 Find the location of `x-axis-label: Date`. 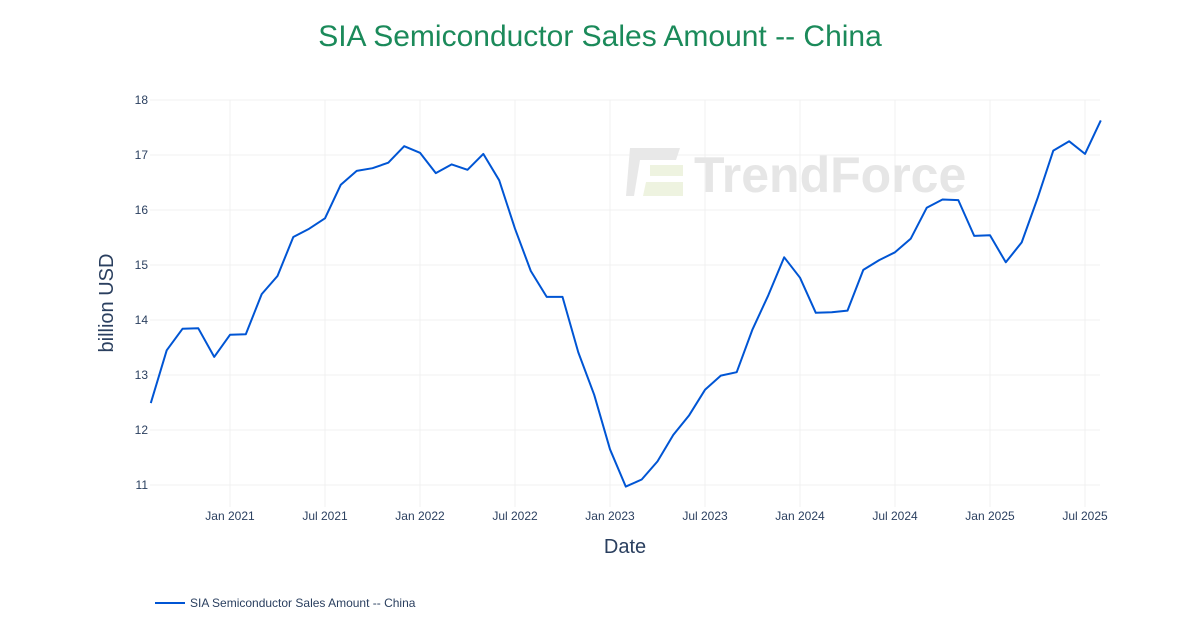

x-axis-label: Date is located at coordinates (625, 547).